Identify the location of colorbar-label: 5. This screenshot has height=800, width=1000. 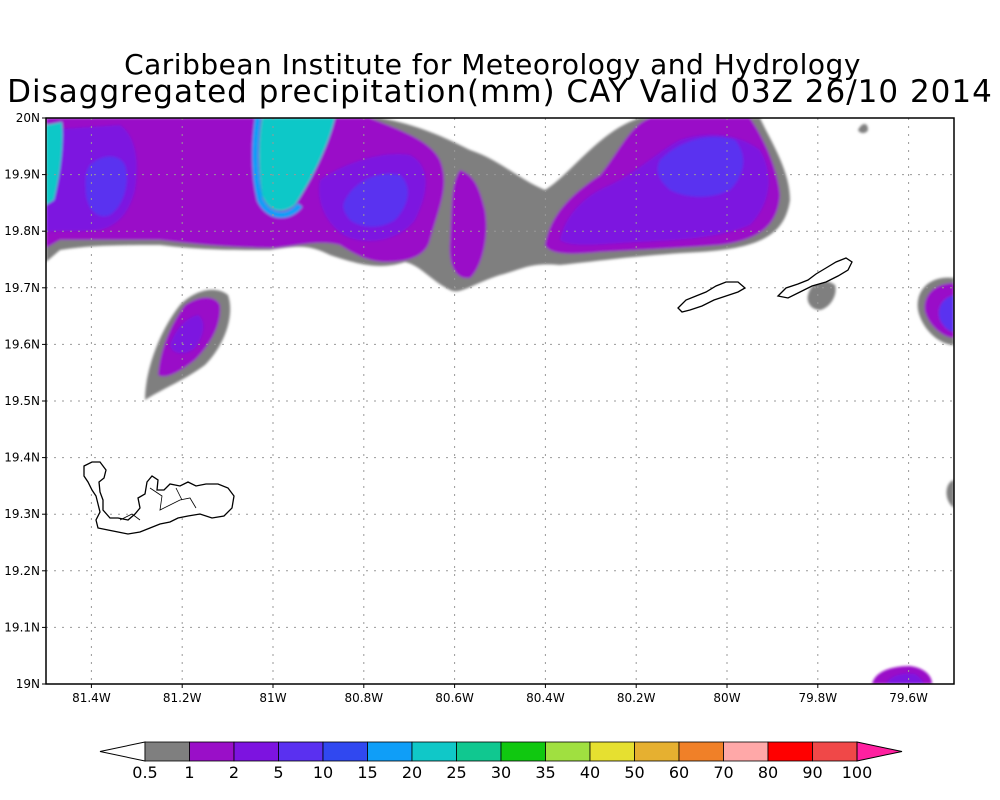
(278, 772).